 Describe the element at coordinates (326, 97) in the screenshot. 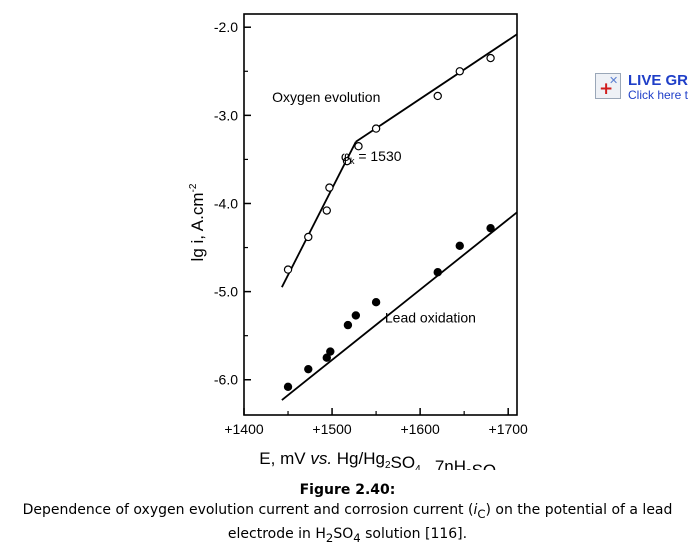

I see `annotation: Oxygen evolution` at that location.